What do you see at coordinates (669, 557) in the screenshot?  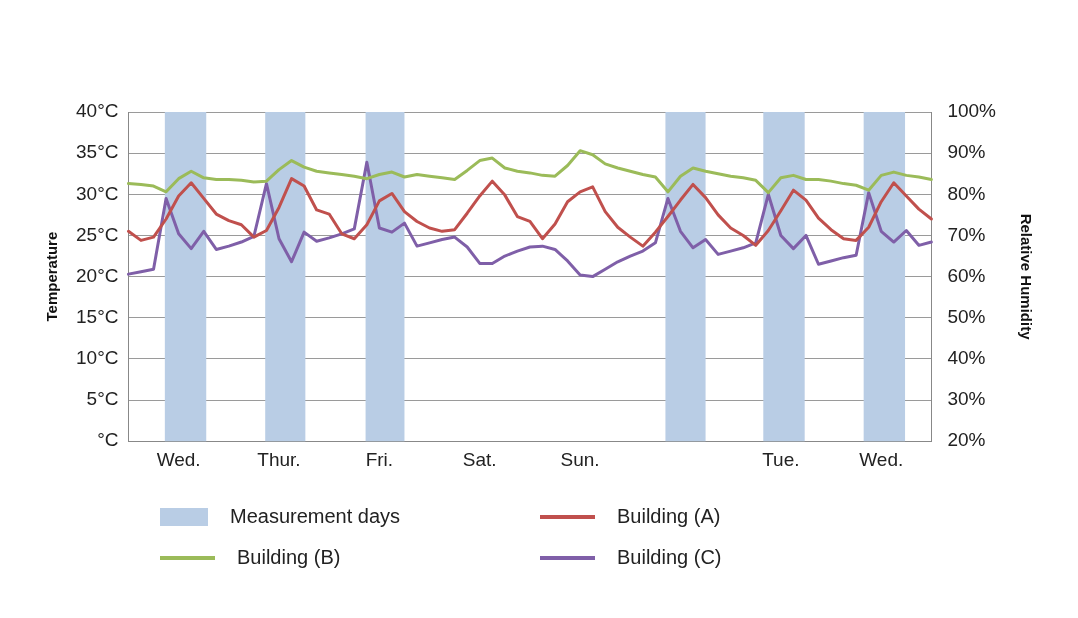 I see `legend-label: Building (C)` at bounding box center [669, 557].